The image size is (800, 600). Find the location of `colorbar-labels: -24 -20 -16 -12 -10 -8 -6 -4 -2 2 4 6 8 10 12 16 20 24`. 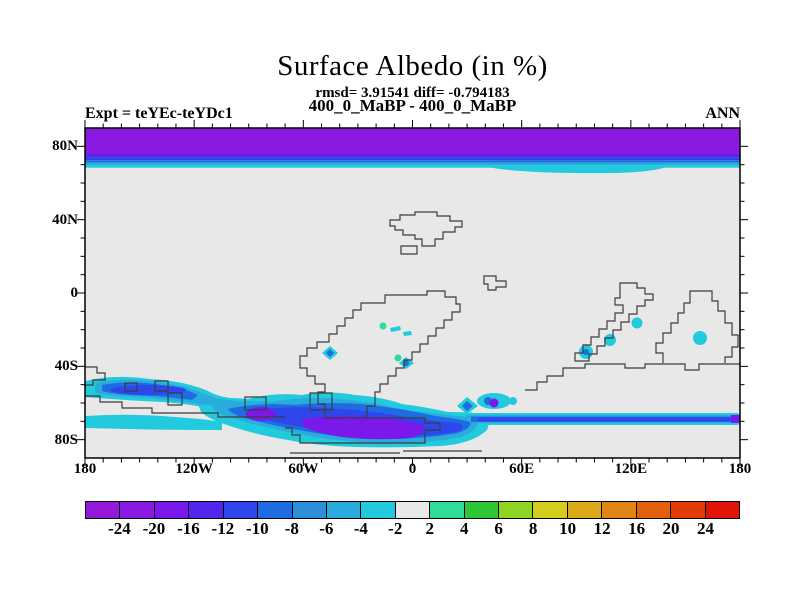

colorbar-labels: -24 -20 -16 -12 -10 -8 -6 -4 -2 2 4 6 8 10 12 16 20 24 is located at coordinates (412, 530).